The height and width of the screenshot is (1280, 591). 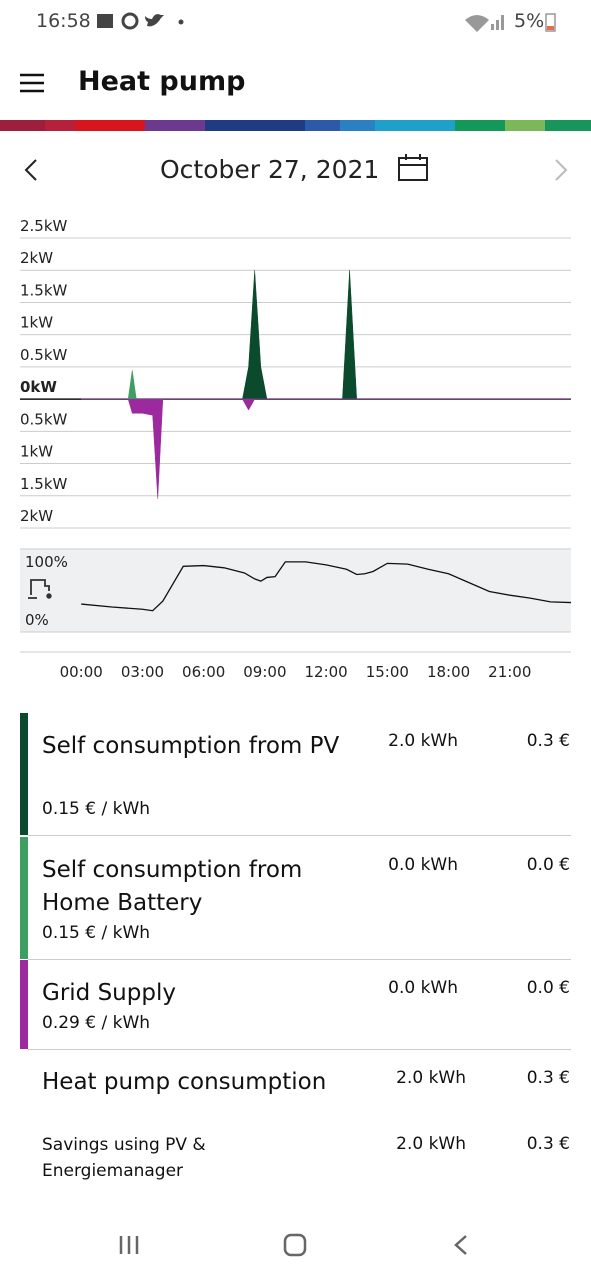 I want to click on legend-name: Self consumption from PV, so click(x=191, y=746).